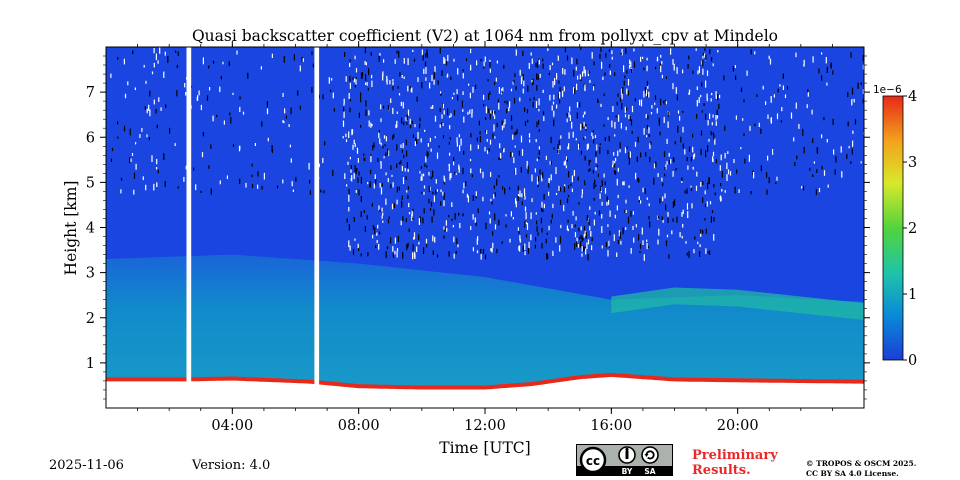 This screenshot has height=480, width=960. What do you see at coordinates (86, 465) in the screenshot?
I see `footer-date: 2025-11-06` at bounding box center [86, 465].